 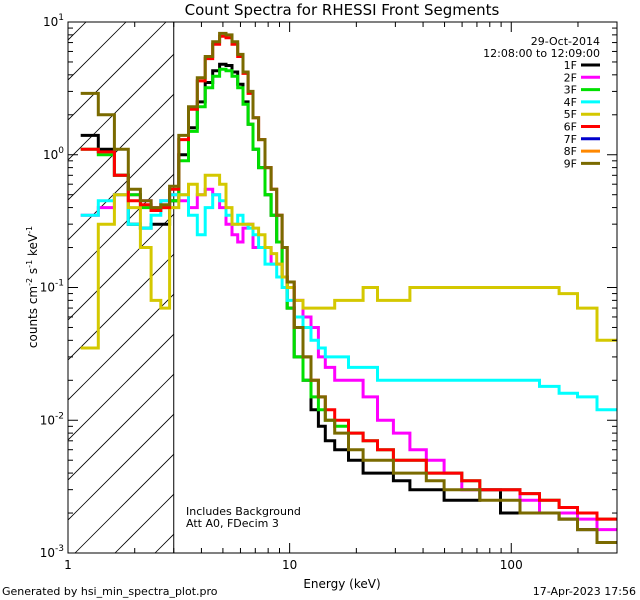 I want to click on annotation-background: Includes Background, so click(x=243, y=511).